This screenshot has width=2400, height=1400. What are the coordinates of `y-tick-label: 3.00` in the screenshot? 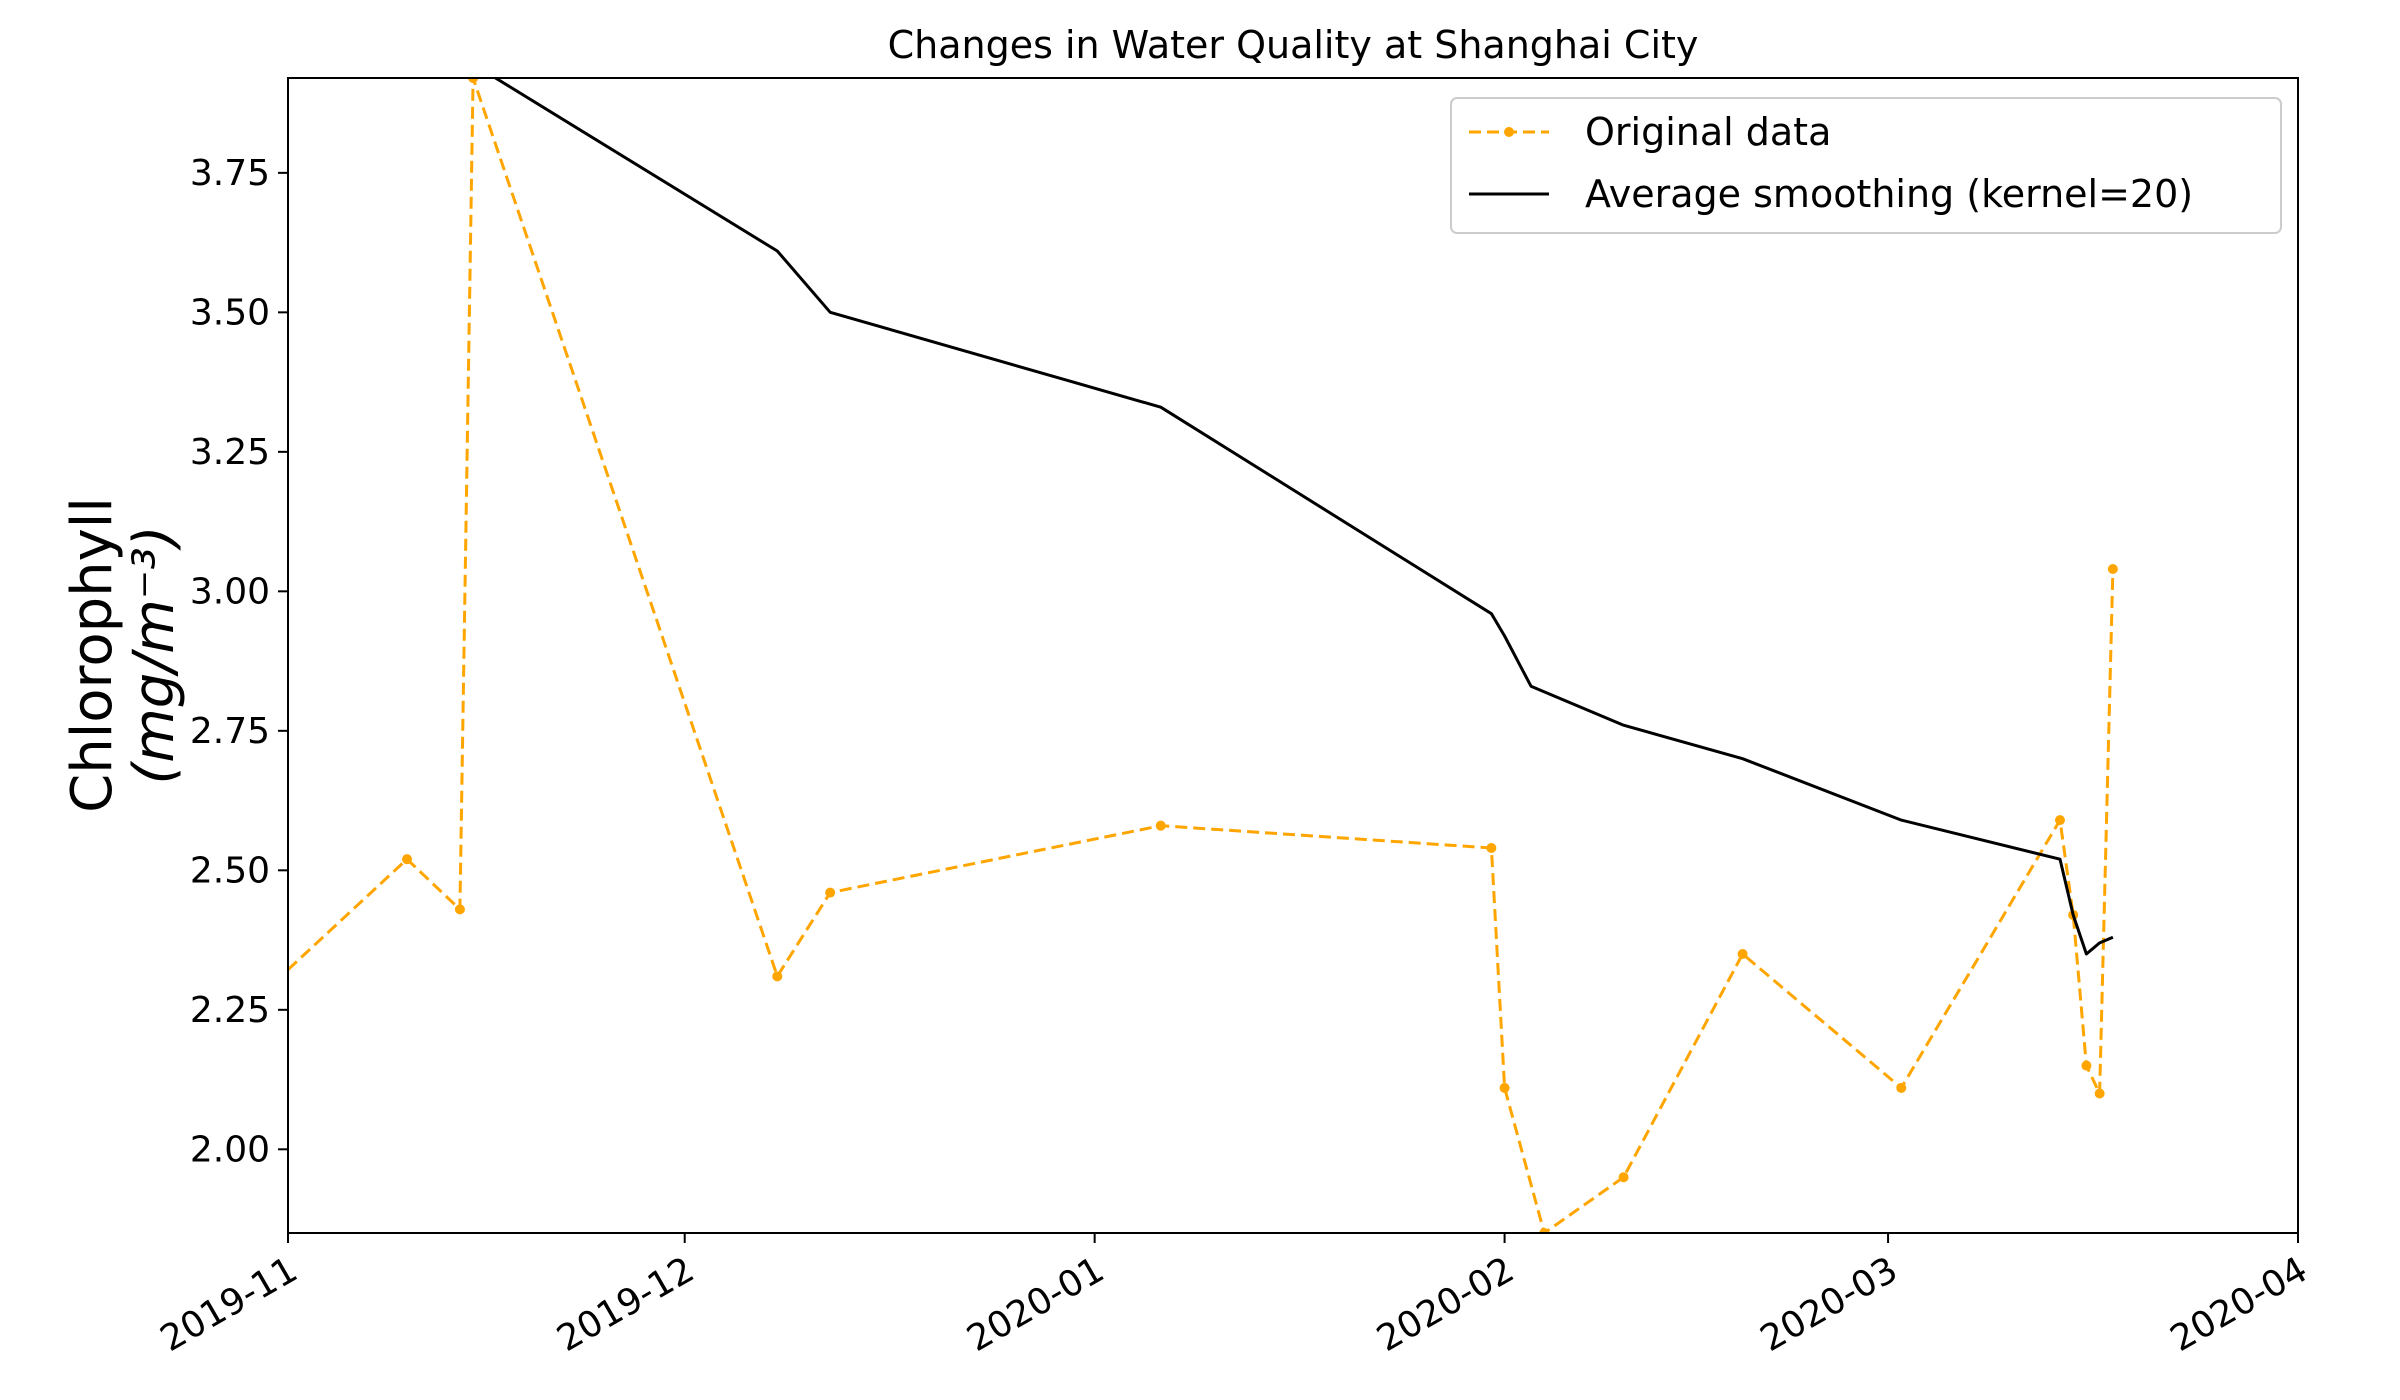 It's located at (230, 591).